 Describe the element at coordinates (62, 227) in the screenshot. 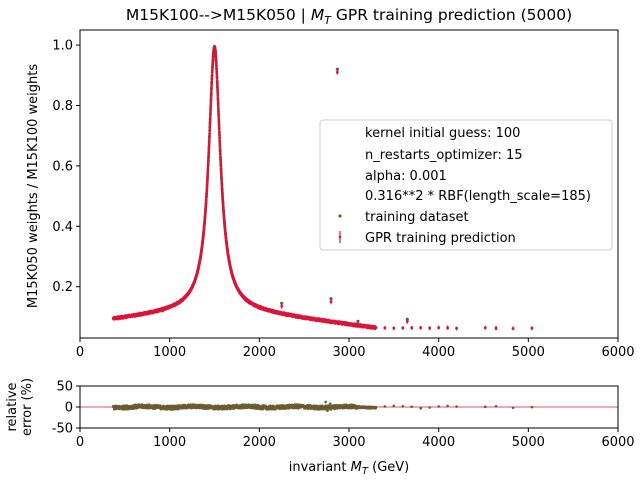

I see `main-y-tick-label: 0.4` at that location.